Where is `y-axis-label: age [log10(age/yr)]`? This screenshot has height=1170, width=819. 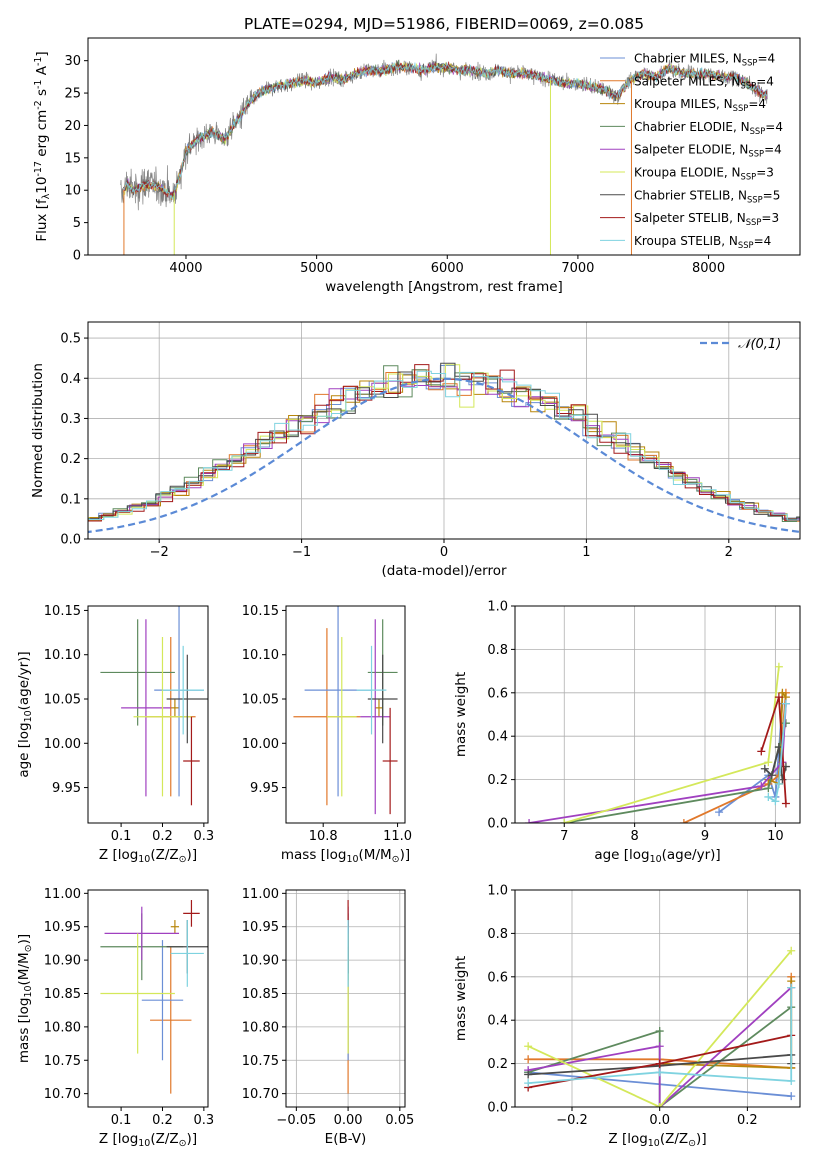
y-axis-label: age [log10(age/yr)] is located at coordinates (25, 714).